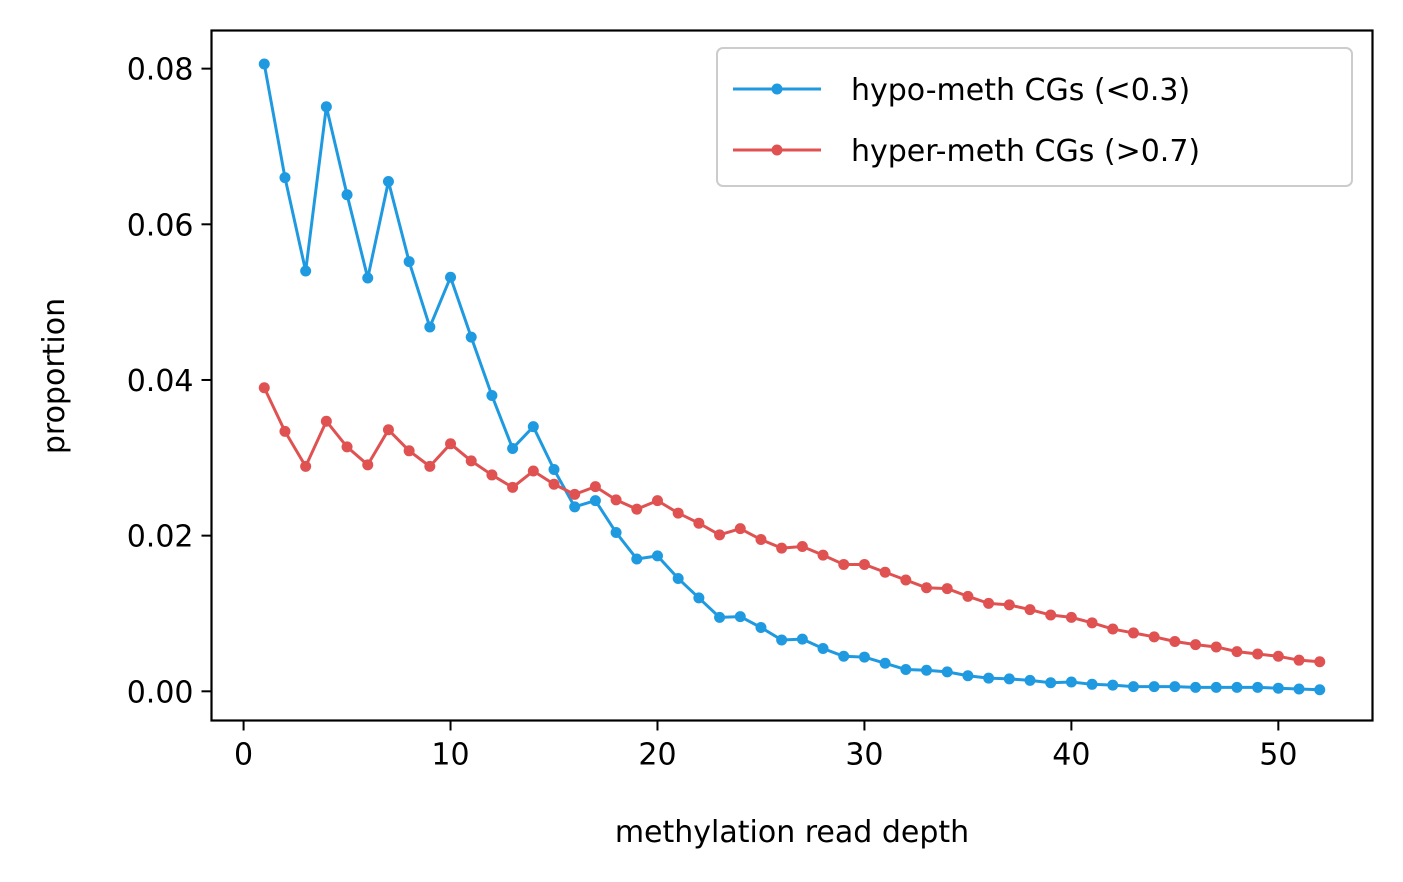 This screenshot has width=1403, height=882. I want to click on y-tick-label: 0.04, so click(160, 381).